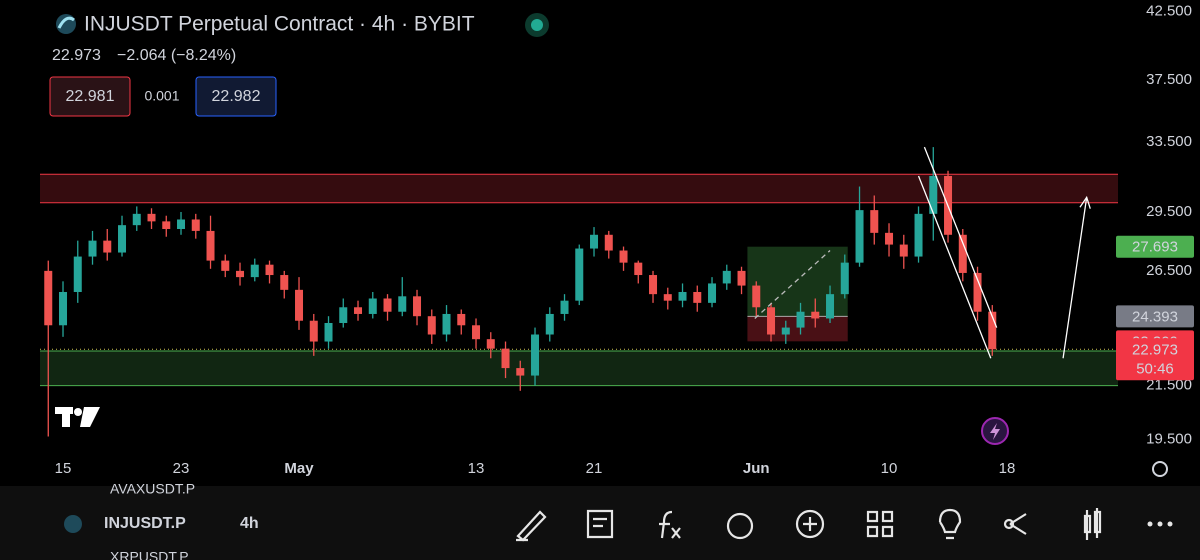 The width and height of the screenshot is (1200, 560). What do you see at coordinates (880, 524) in the screenshot?
I see `layout-tool` at bounding box center [880, 524].